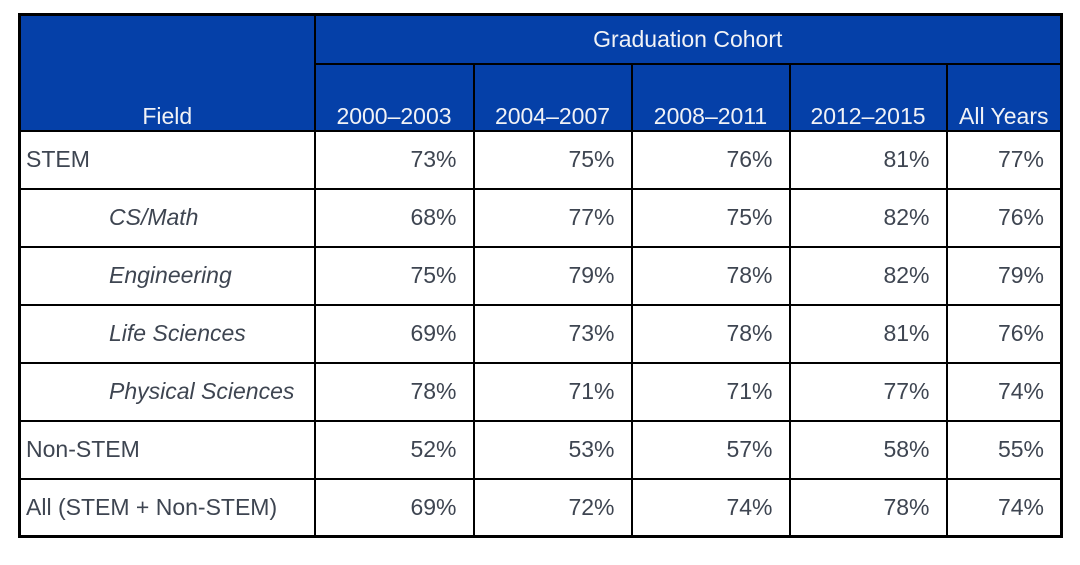  Describe the element at coordinates (167, 449) in the screenshot. I see `row-label: Non-STEM` at that location.